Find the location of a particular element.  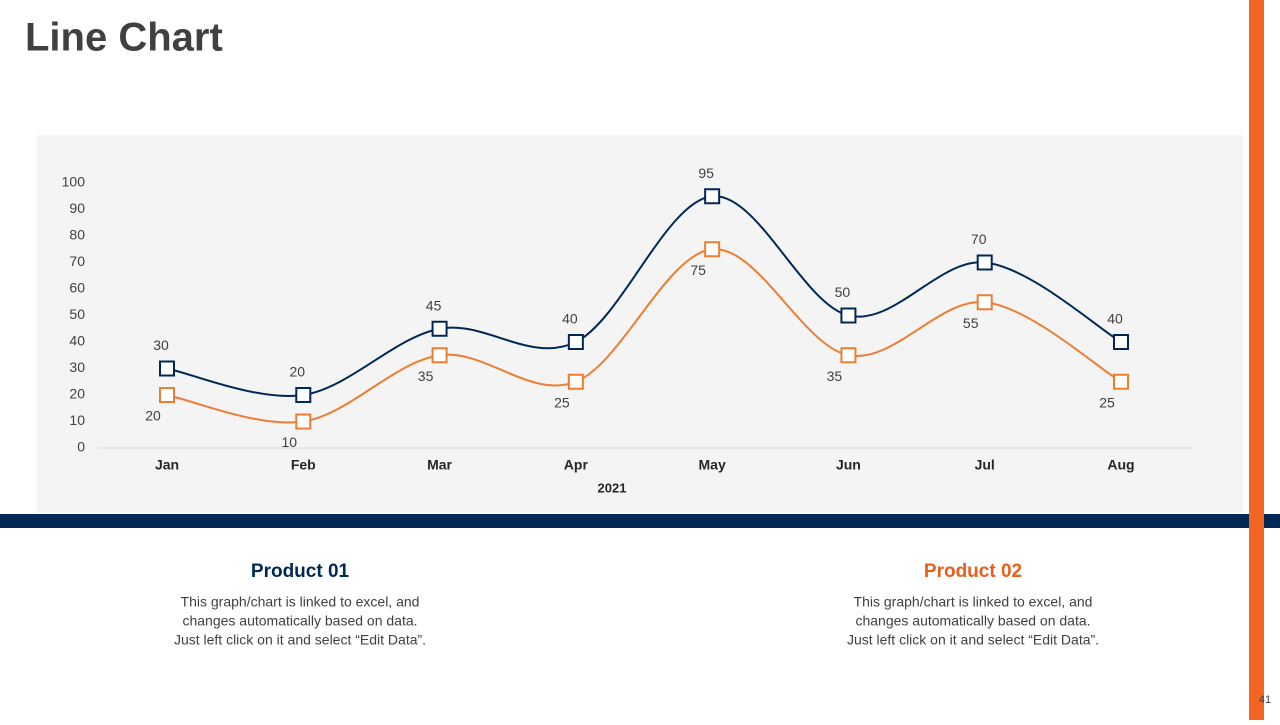

page-number: 41 is located at coordinates (1265, 700).